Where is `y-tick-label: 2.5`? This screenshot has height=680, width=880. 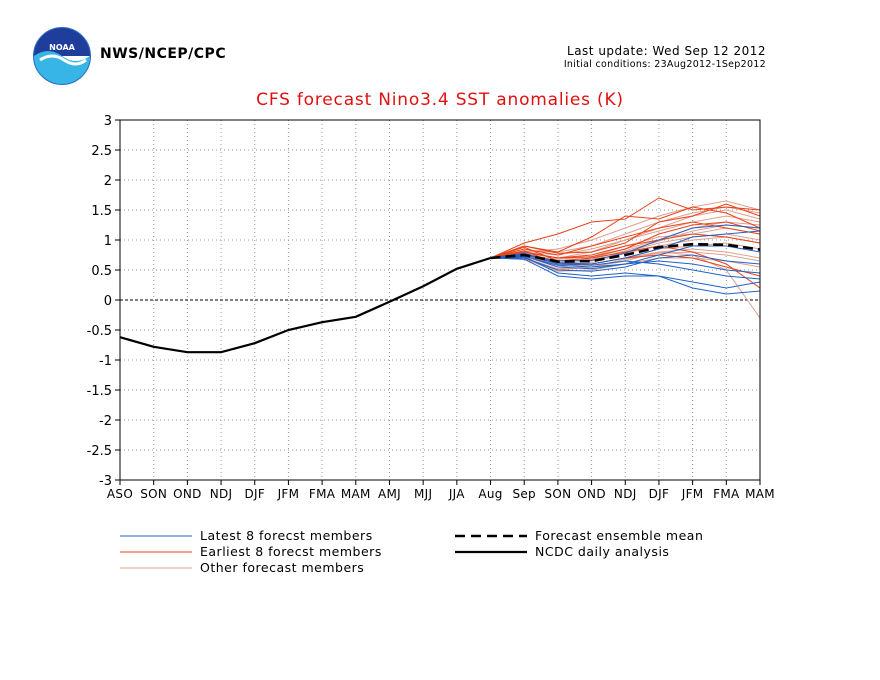
y-tick-label: 2.5 is located at coordinates (101, 151).